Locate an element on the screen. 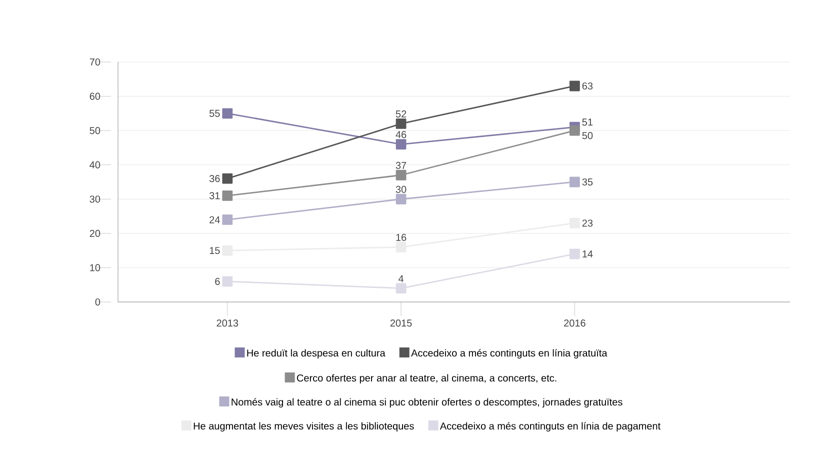 The width and height of the screenshot is (817, 460). legend-label: He reduït la despesa en cultura is located at coordinates (316, 354).